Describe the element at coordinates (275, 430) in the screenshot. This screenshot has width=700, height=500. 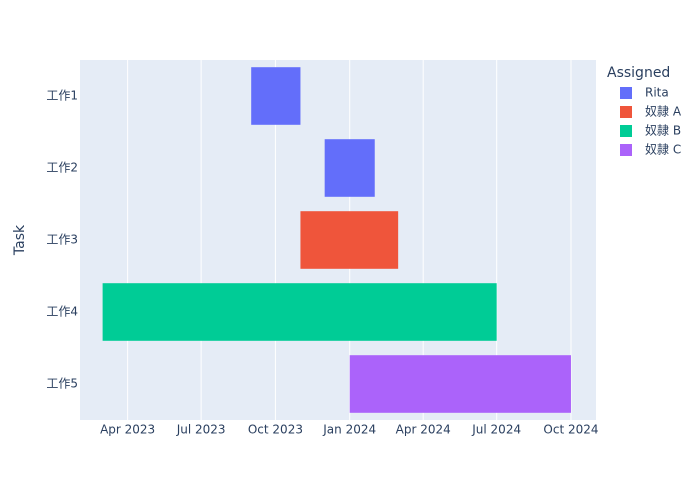
I see `x-tick-label: Oct 2023` at that location.